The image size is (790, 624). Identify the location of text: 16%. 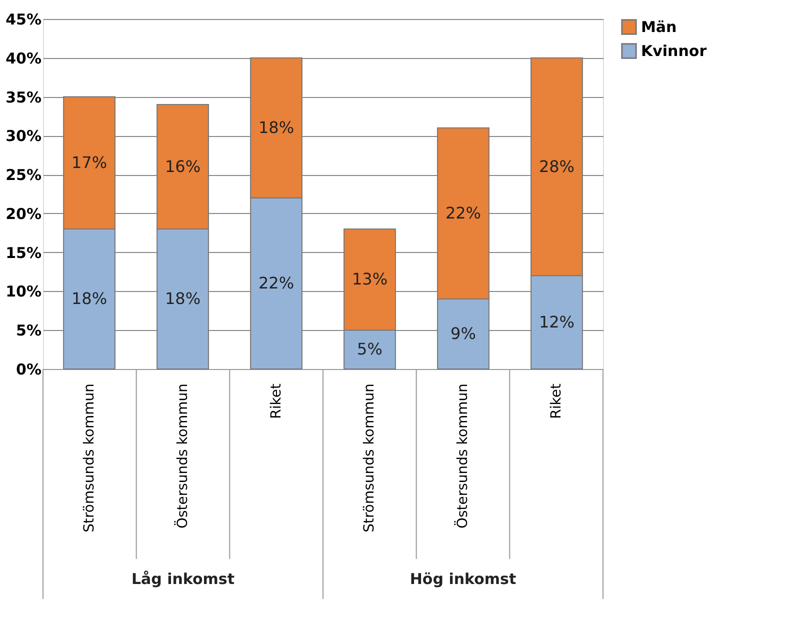
(182, 166).